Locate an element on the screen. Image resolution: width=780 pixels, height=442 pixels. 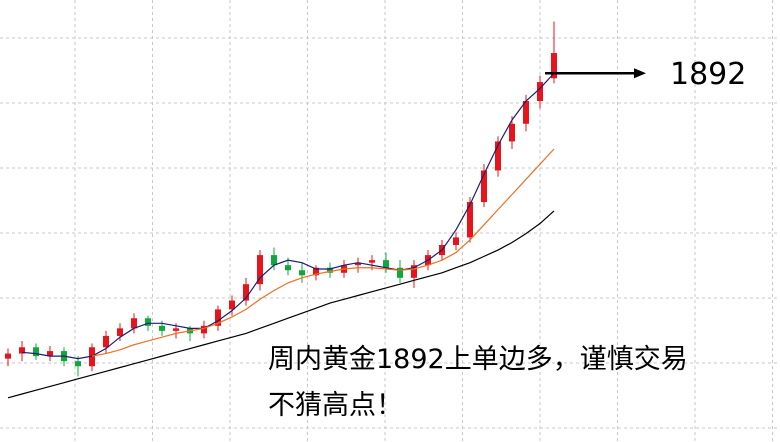
annotation-label: 1892 is located at coordinates (708, 74).